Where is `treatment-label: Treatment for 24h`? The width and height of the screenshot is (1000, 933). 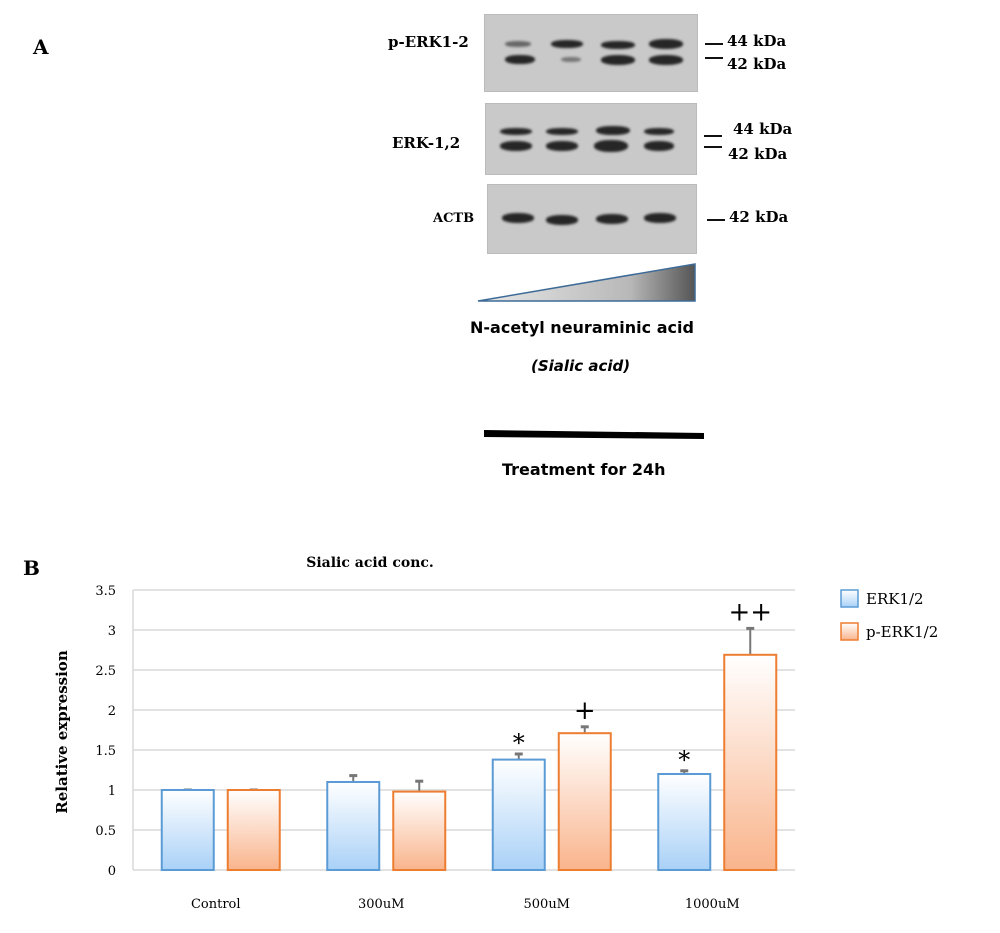
treatment-label: Treatment for 24h is located at coordinates (584, 469).